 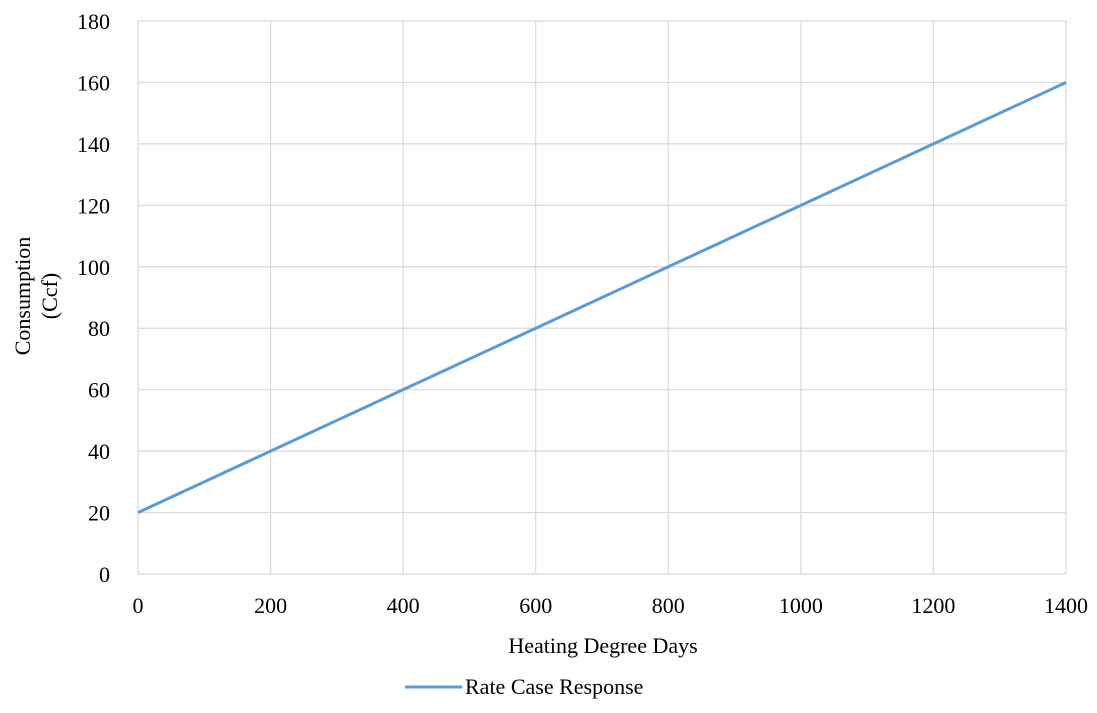 I want to click on y-tick-label: 40, so click(x=99, y=451).